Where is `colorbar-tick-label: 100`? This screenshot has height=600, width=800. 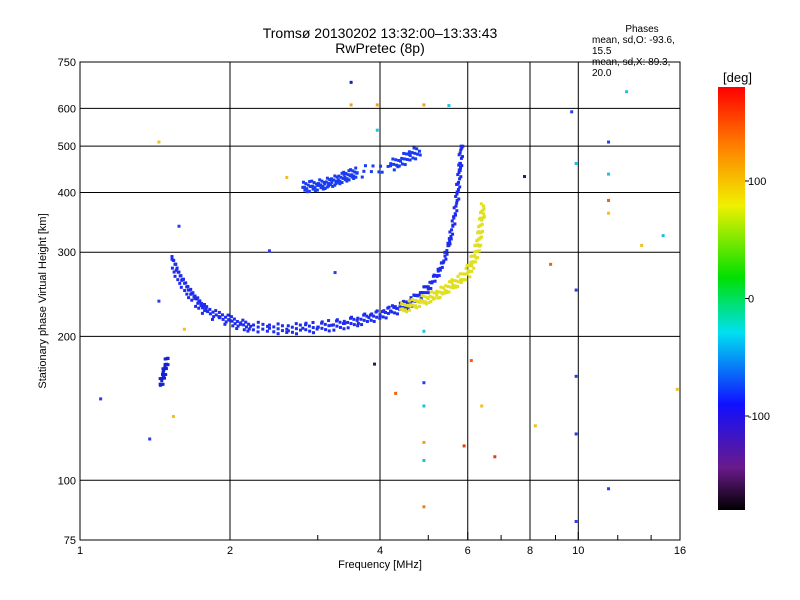 colorbar-tick-label: 100 is located at coordinates (757, 182).